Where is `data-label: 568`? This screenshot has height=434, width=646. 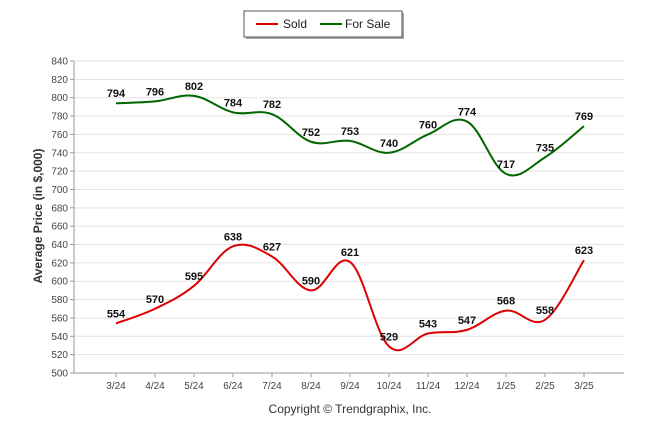 data-label: 568 is located at coordinates (506, 302).